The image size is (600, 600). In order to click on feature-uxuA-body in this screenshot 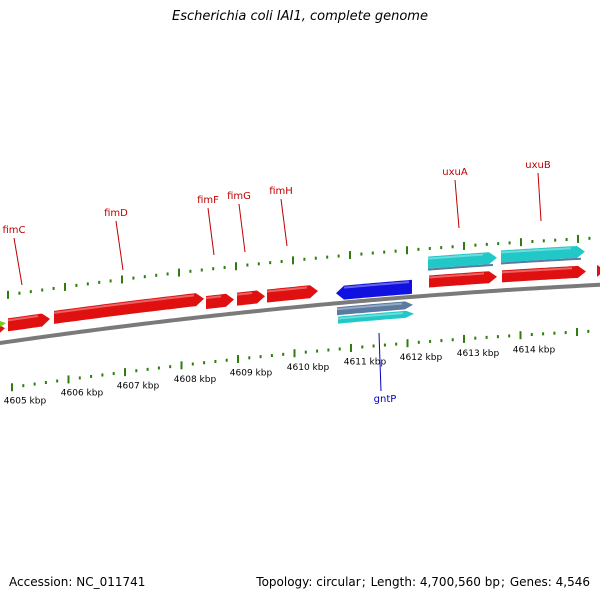, I will do `click(462, 260)`.